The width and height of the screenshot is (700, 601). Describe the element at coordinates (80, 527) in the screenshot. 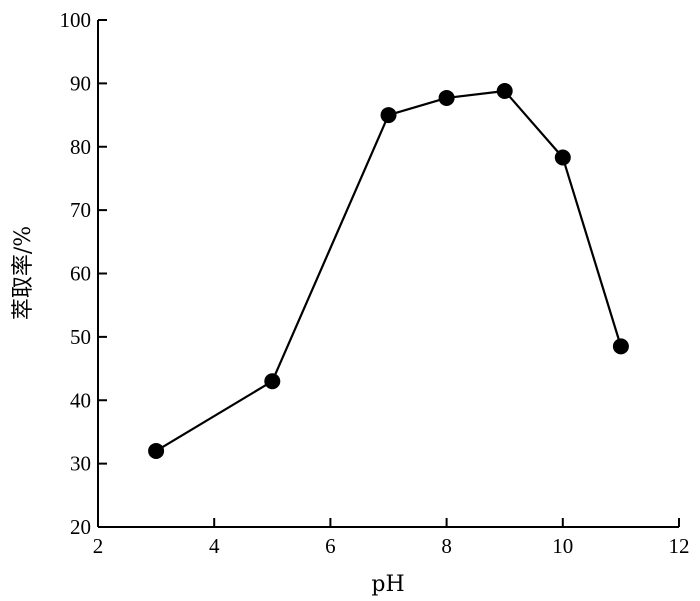

I see `y-tick-label: 20` at that location.